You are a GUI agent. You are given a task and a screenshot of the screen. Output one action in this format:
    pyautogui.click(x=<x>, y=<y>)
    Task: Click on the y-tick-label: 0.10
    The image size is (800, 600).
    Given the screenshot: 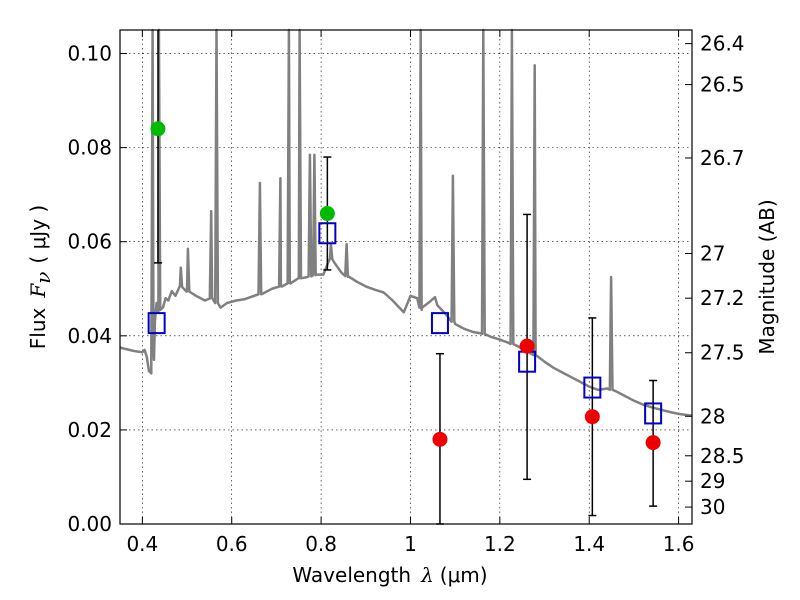 What is the action you would take?
    pyautogui.click(x=89, y=54)
    